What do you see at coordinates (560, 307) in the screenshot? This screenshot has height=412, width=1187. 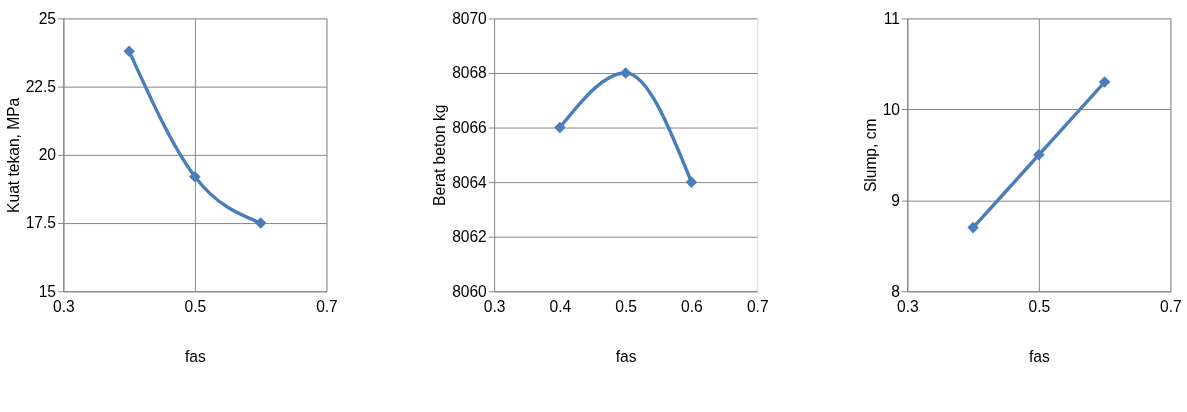 I see `x-tick-label: 0.4` at bounding box center [560, 307].